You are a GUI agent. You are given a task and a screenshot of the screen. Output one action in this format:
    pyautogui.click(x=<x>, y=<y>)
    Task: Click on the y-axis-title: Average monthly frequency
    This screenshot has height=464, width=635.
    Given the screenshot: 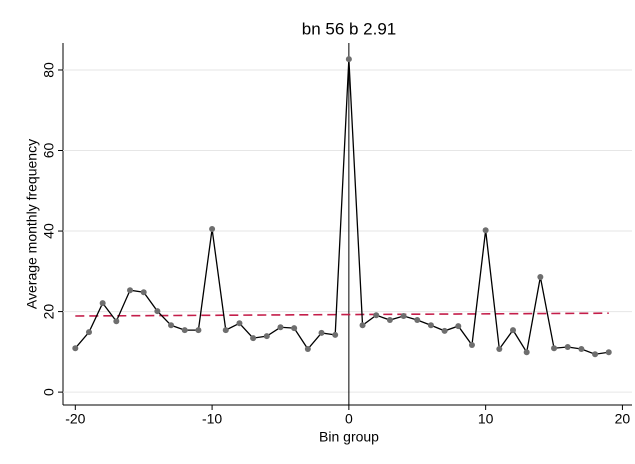 What is the action you would take?
    pyautogui.click(x=32, y=224)
    